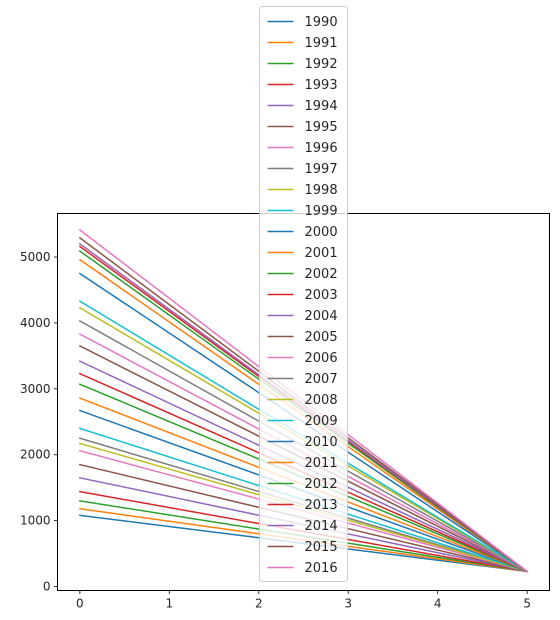 Image resolution: width=560 pixels, height=620 pixels. Describe the element at coordinates (321, 568) in the screenshot. I see `legend-label-2016: 2016` at that location.